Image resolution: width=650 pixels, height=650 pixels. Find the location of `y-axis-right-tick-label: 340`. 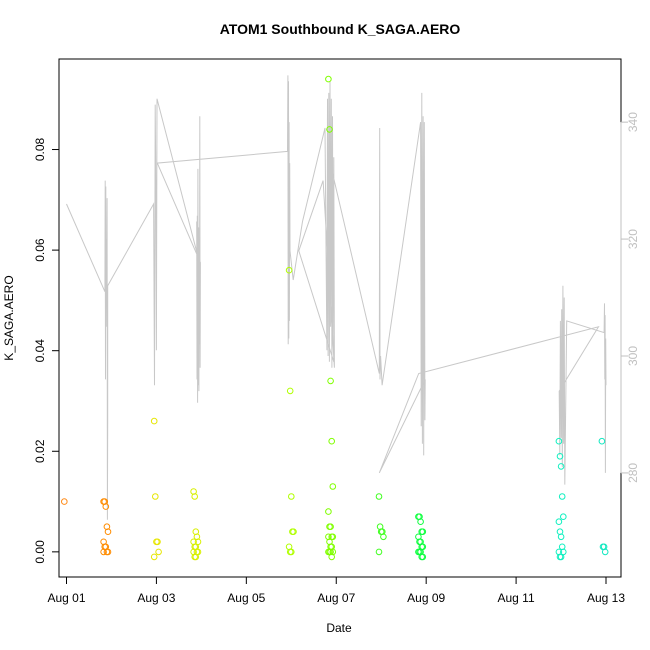

y-axis-right-tick-label: 340 is located at coordinates (633, 122).